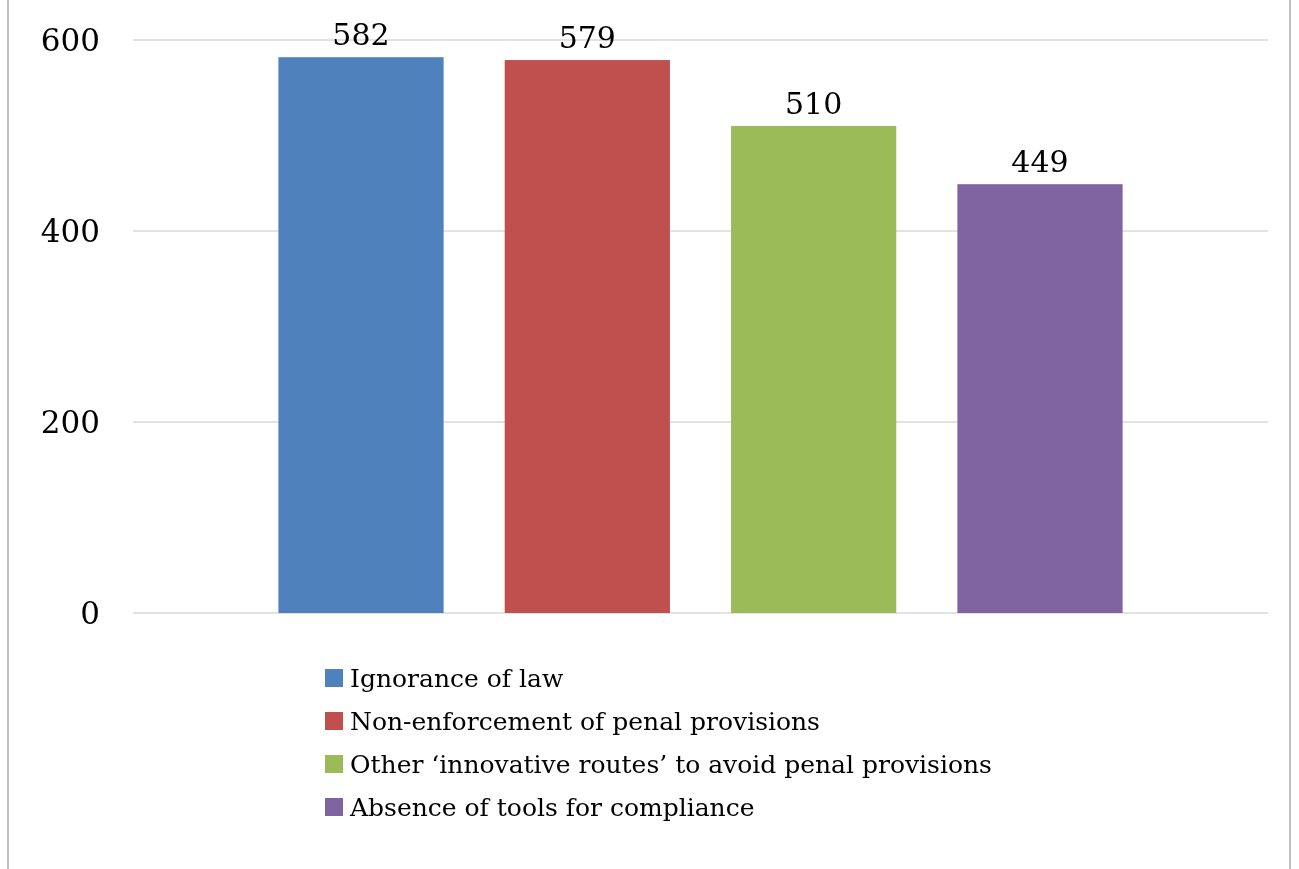  What do you see at coordinates (671, 764) in the screenshot?
I see `legend-label: Other ‘innovative routes’ to avoid penal provisions` at bounding box center [671, 764].